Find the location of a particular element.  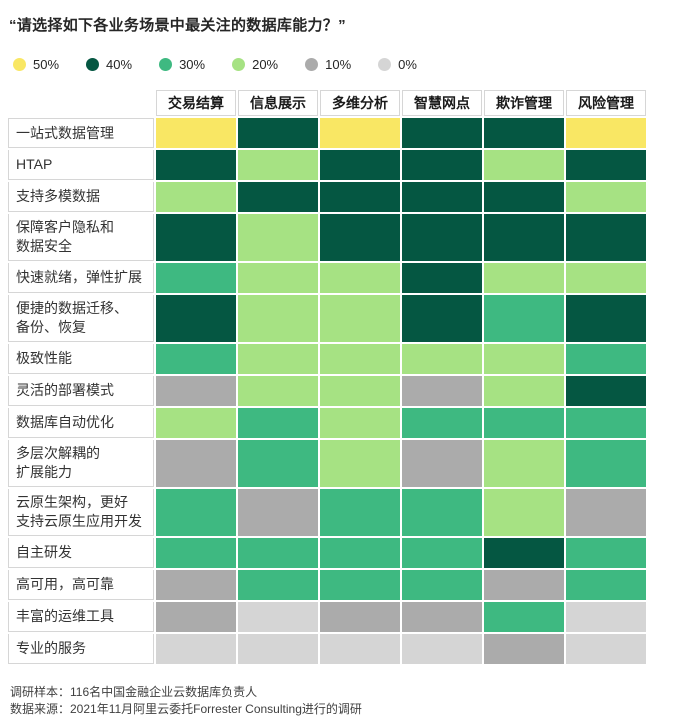

heatmap-cell-r9-c4 is located at coordinates (524, 463).